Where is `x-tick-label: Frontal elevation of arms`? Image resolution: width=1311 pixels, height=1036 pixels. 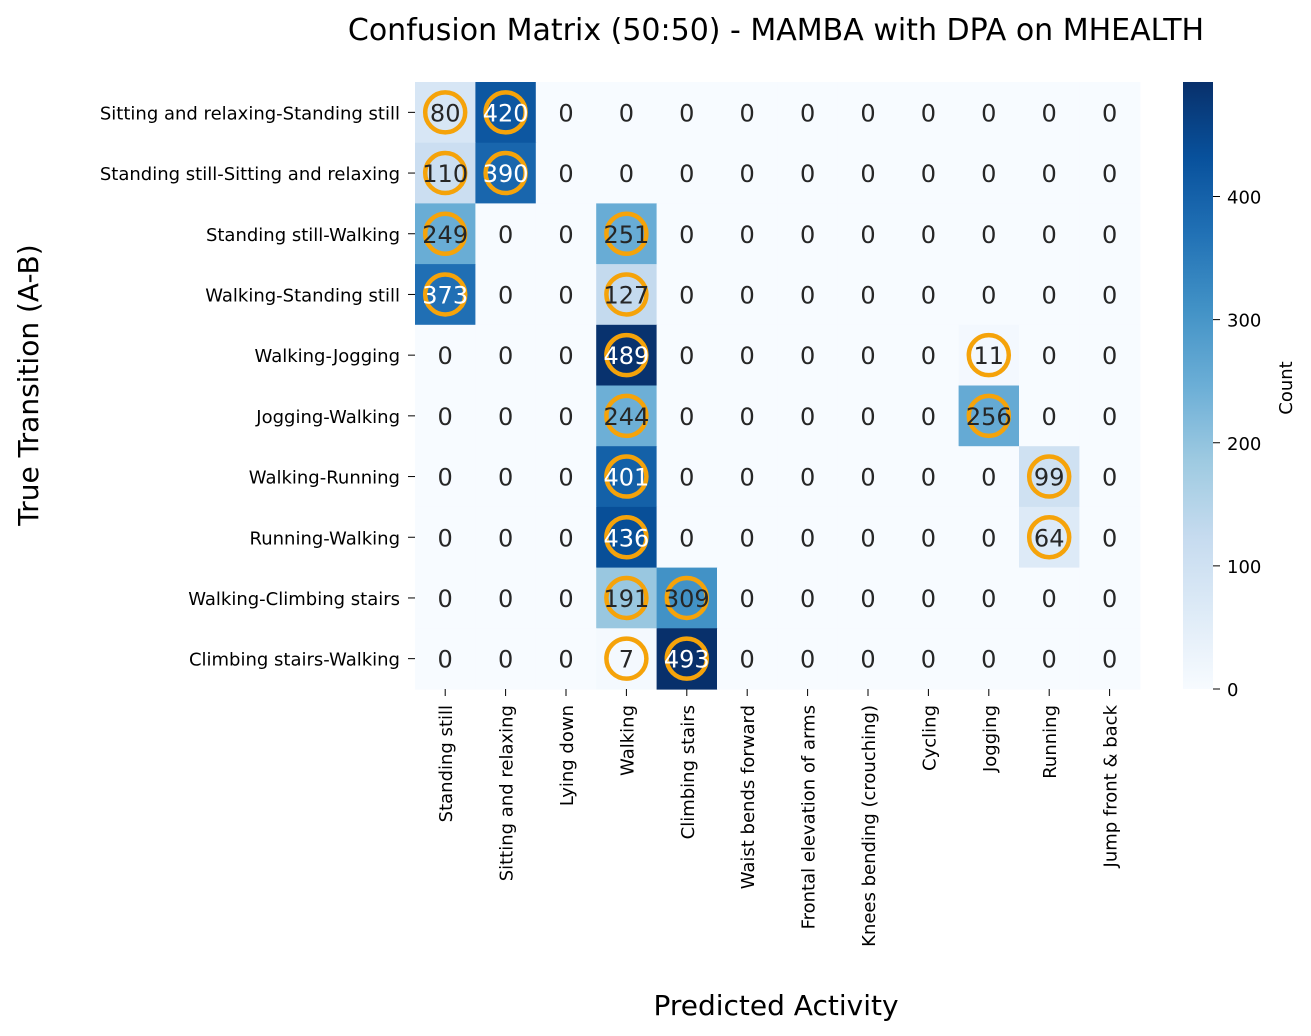 x-tick-label: Frontal elevation of arms is located at coordinates (809, 817).